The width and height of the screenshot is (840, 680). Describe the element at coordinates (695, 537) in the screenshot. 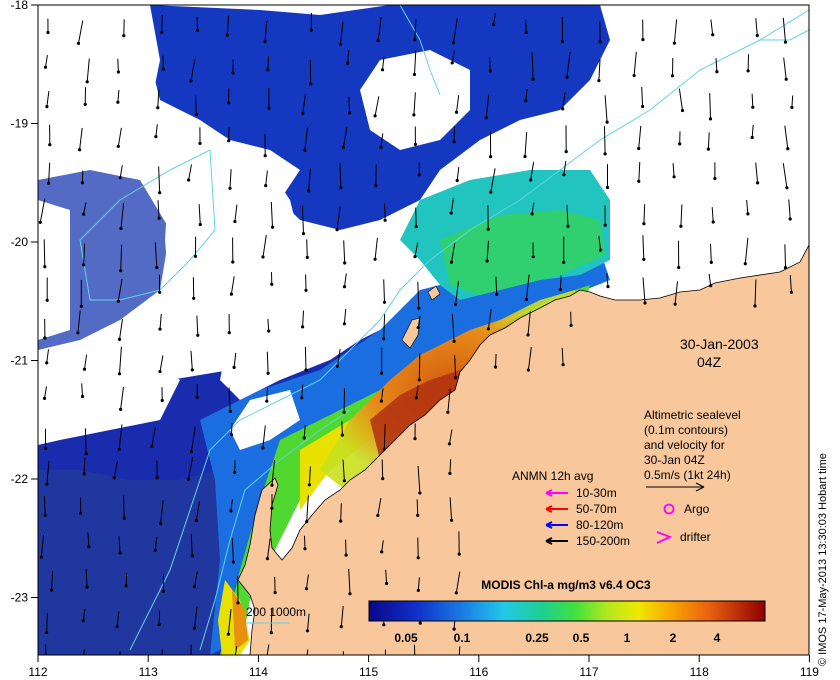

I see `svg-text: drifter` at that location.